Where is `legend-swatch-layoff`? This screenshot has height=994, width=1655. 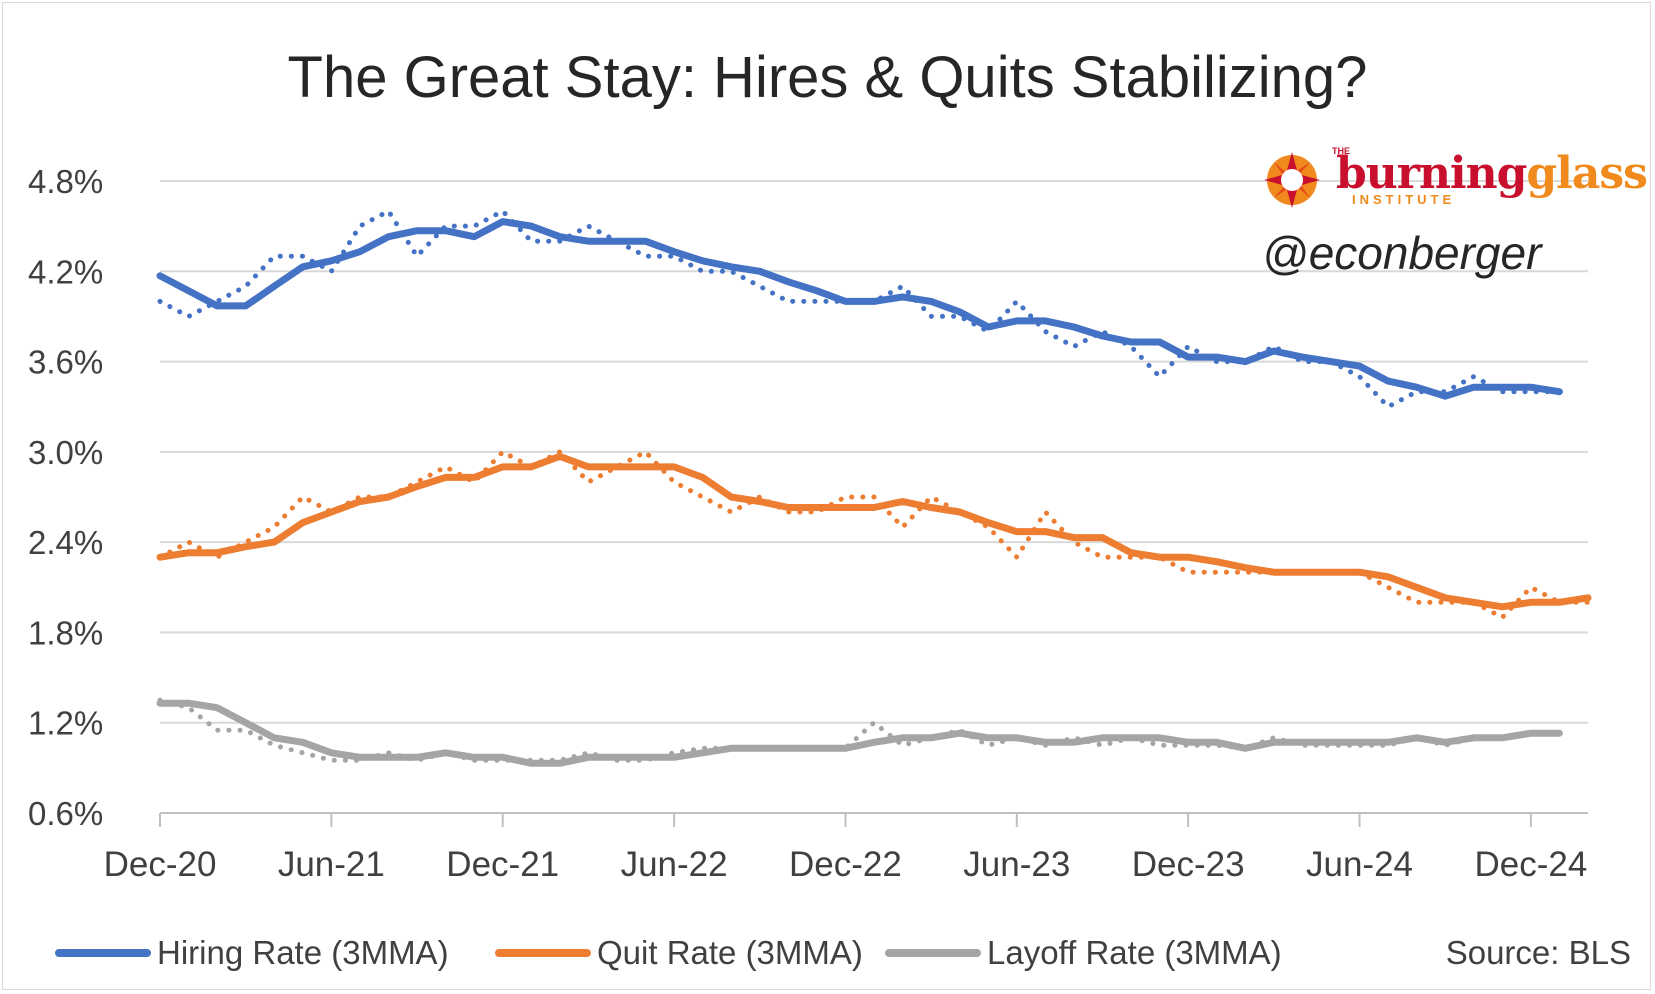 legend-swatch-layoff is located at coordinates (933, 953).